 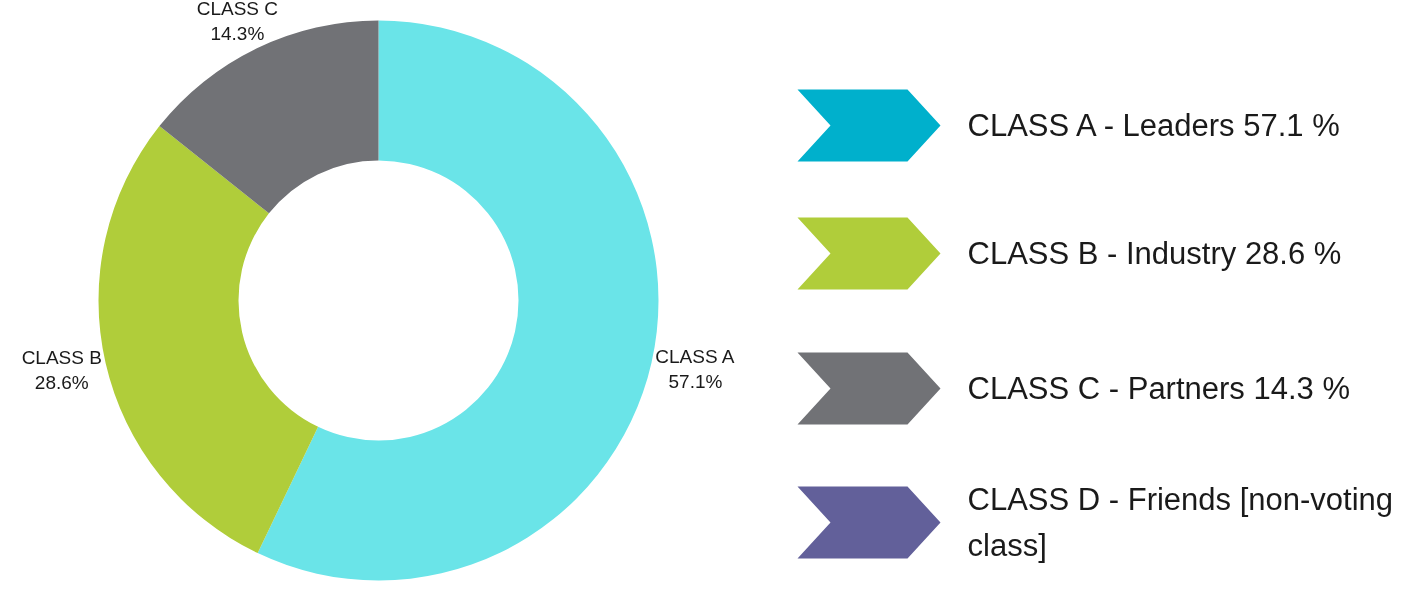 I want to click on data-label: 57.1%, so click(x=695, y=382).